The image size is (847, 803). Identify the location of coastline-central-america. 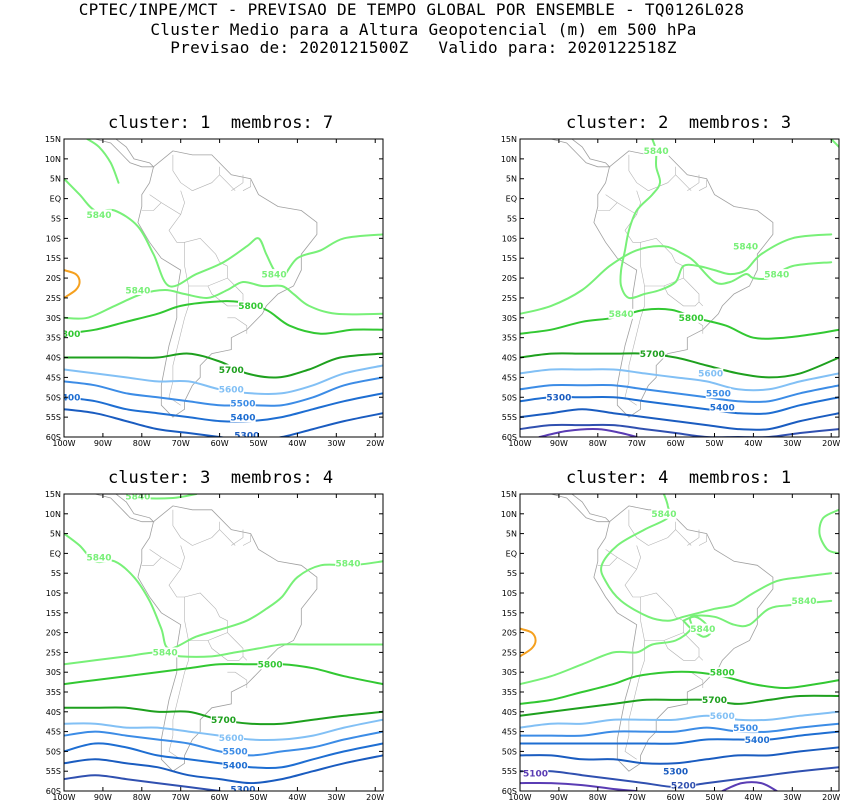
(580, 508).